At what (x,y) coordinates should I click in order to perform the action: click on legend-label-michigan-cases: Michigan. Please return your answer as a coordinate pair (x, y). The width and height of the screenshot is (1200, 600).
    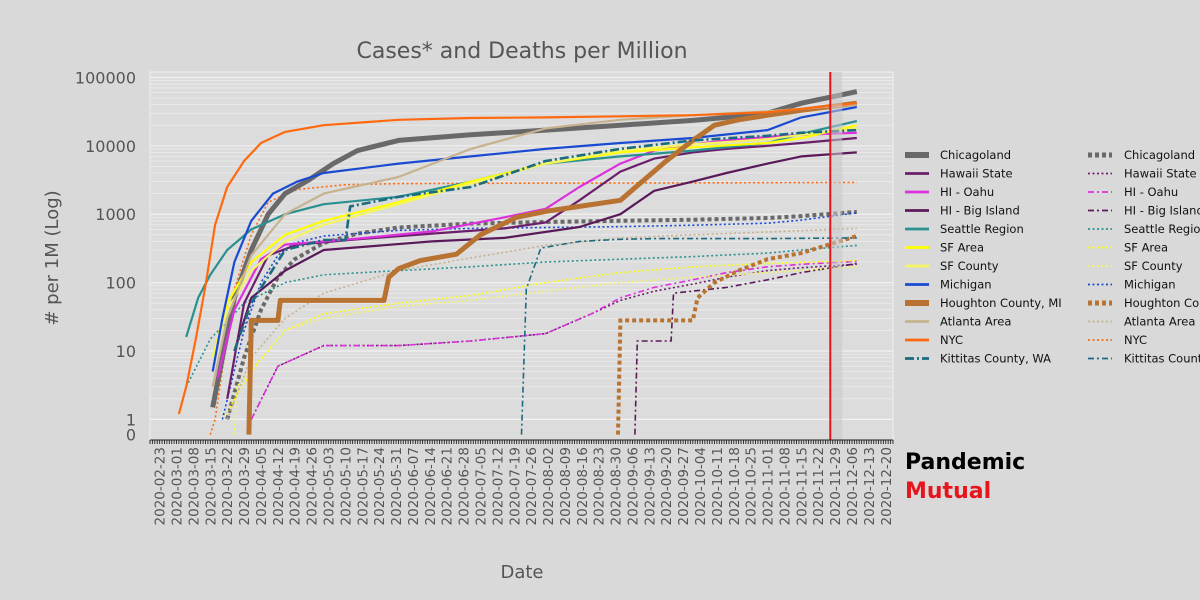
    Looking at the image, I should click on (966, 285).